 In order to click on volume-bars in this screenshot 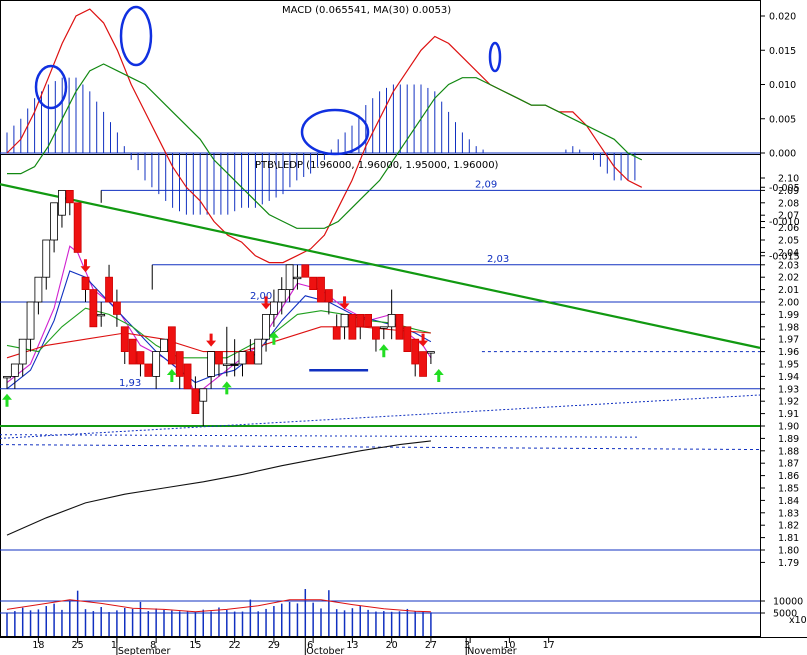, I will do `click(219, 612)`.